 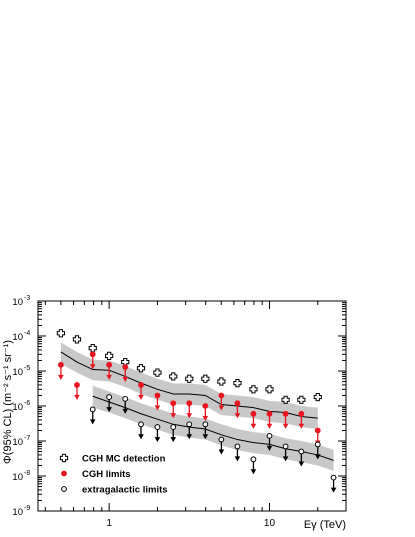 What do you see at coordinates (125, 490) in the screenshot?
I see `legend-label: extragalactic limits` at bounding box center [125, 490].